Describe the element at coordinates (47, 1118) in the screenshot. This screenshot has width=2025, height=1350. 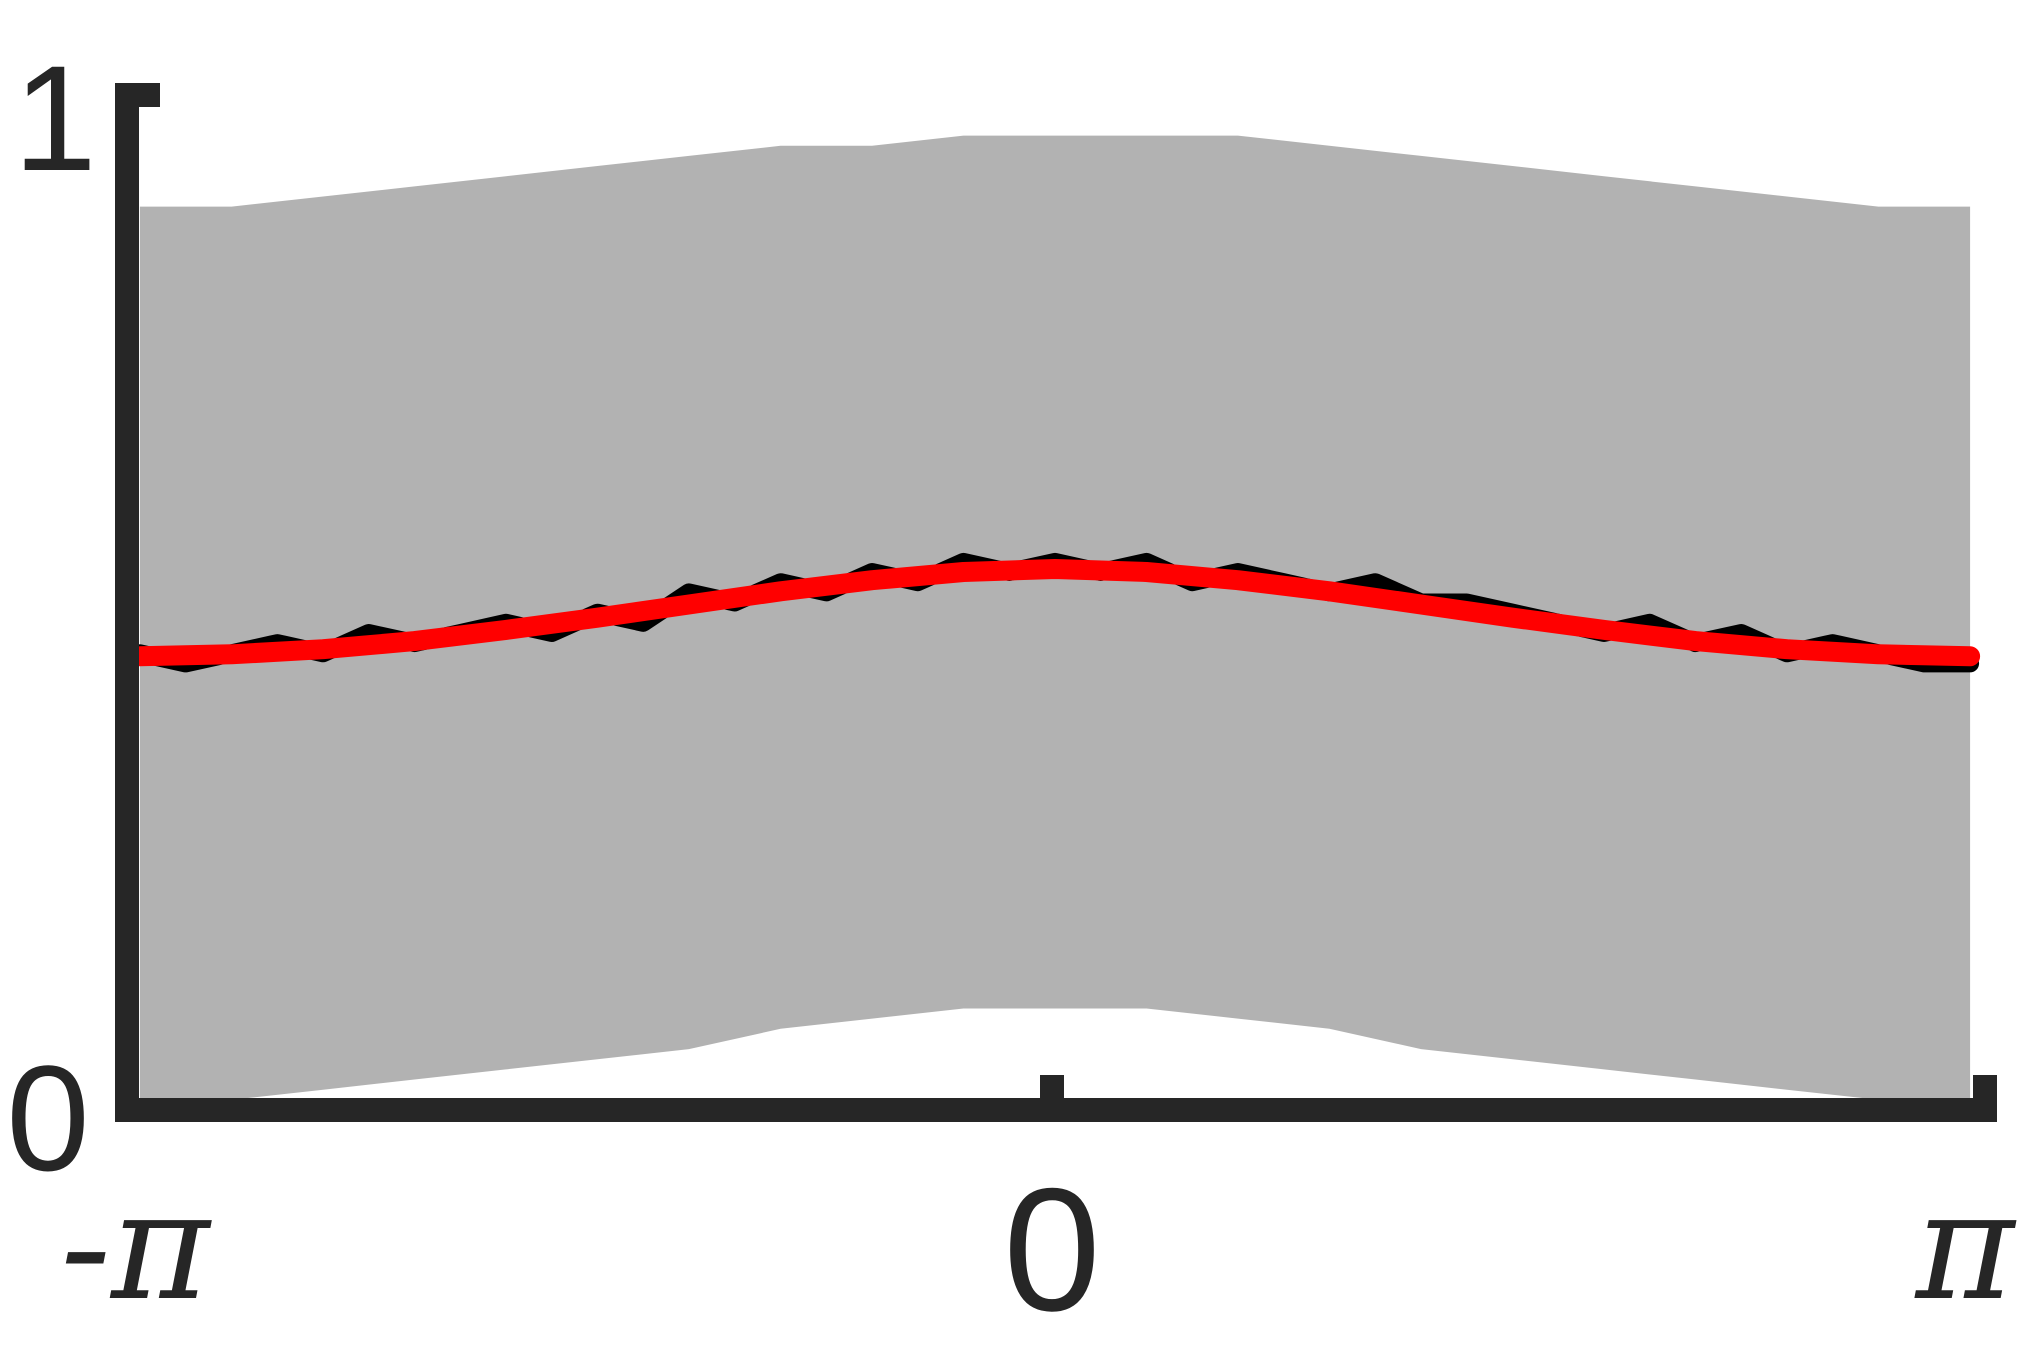
I see `y-tick-label-0: 0` at that location.